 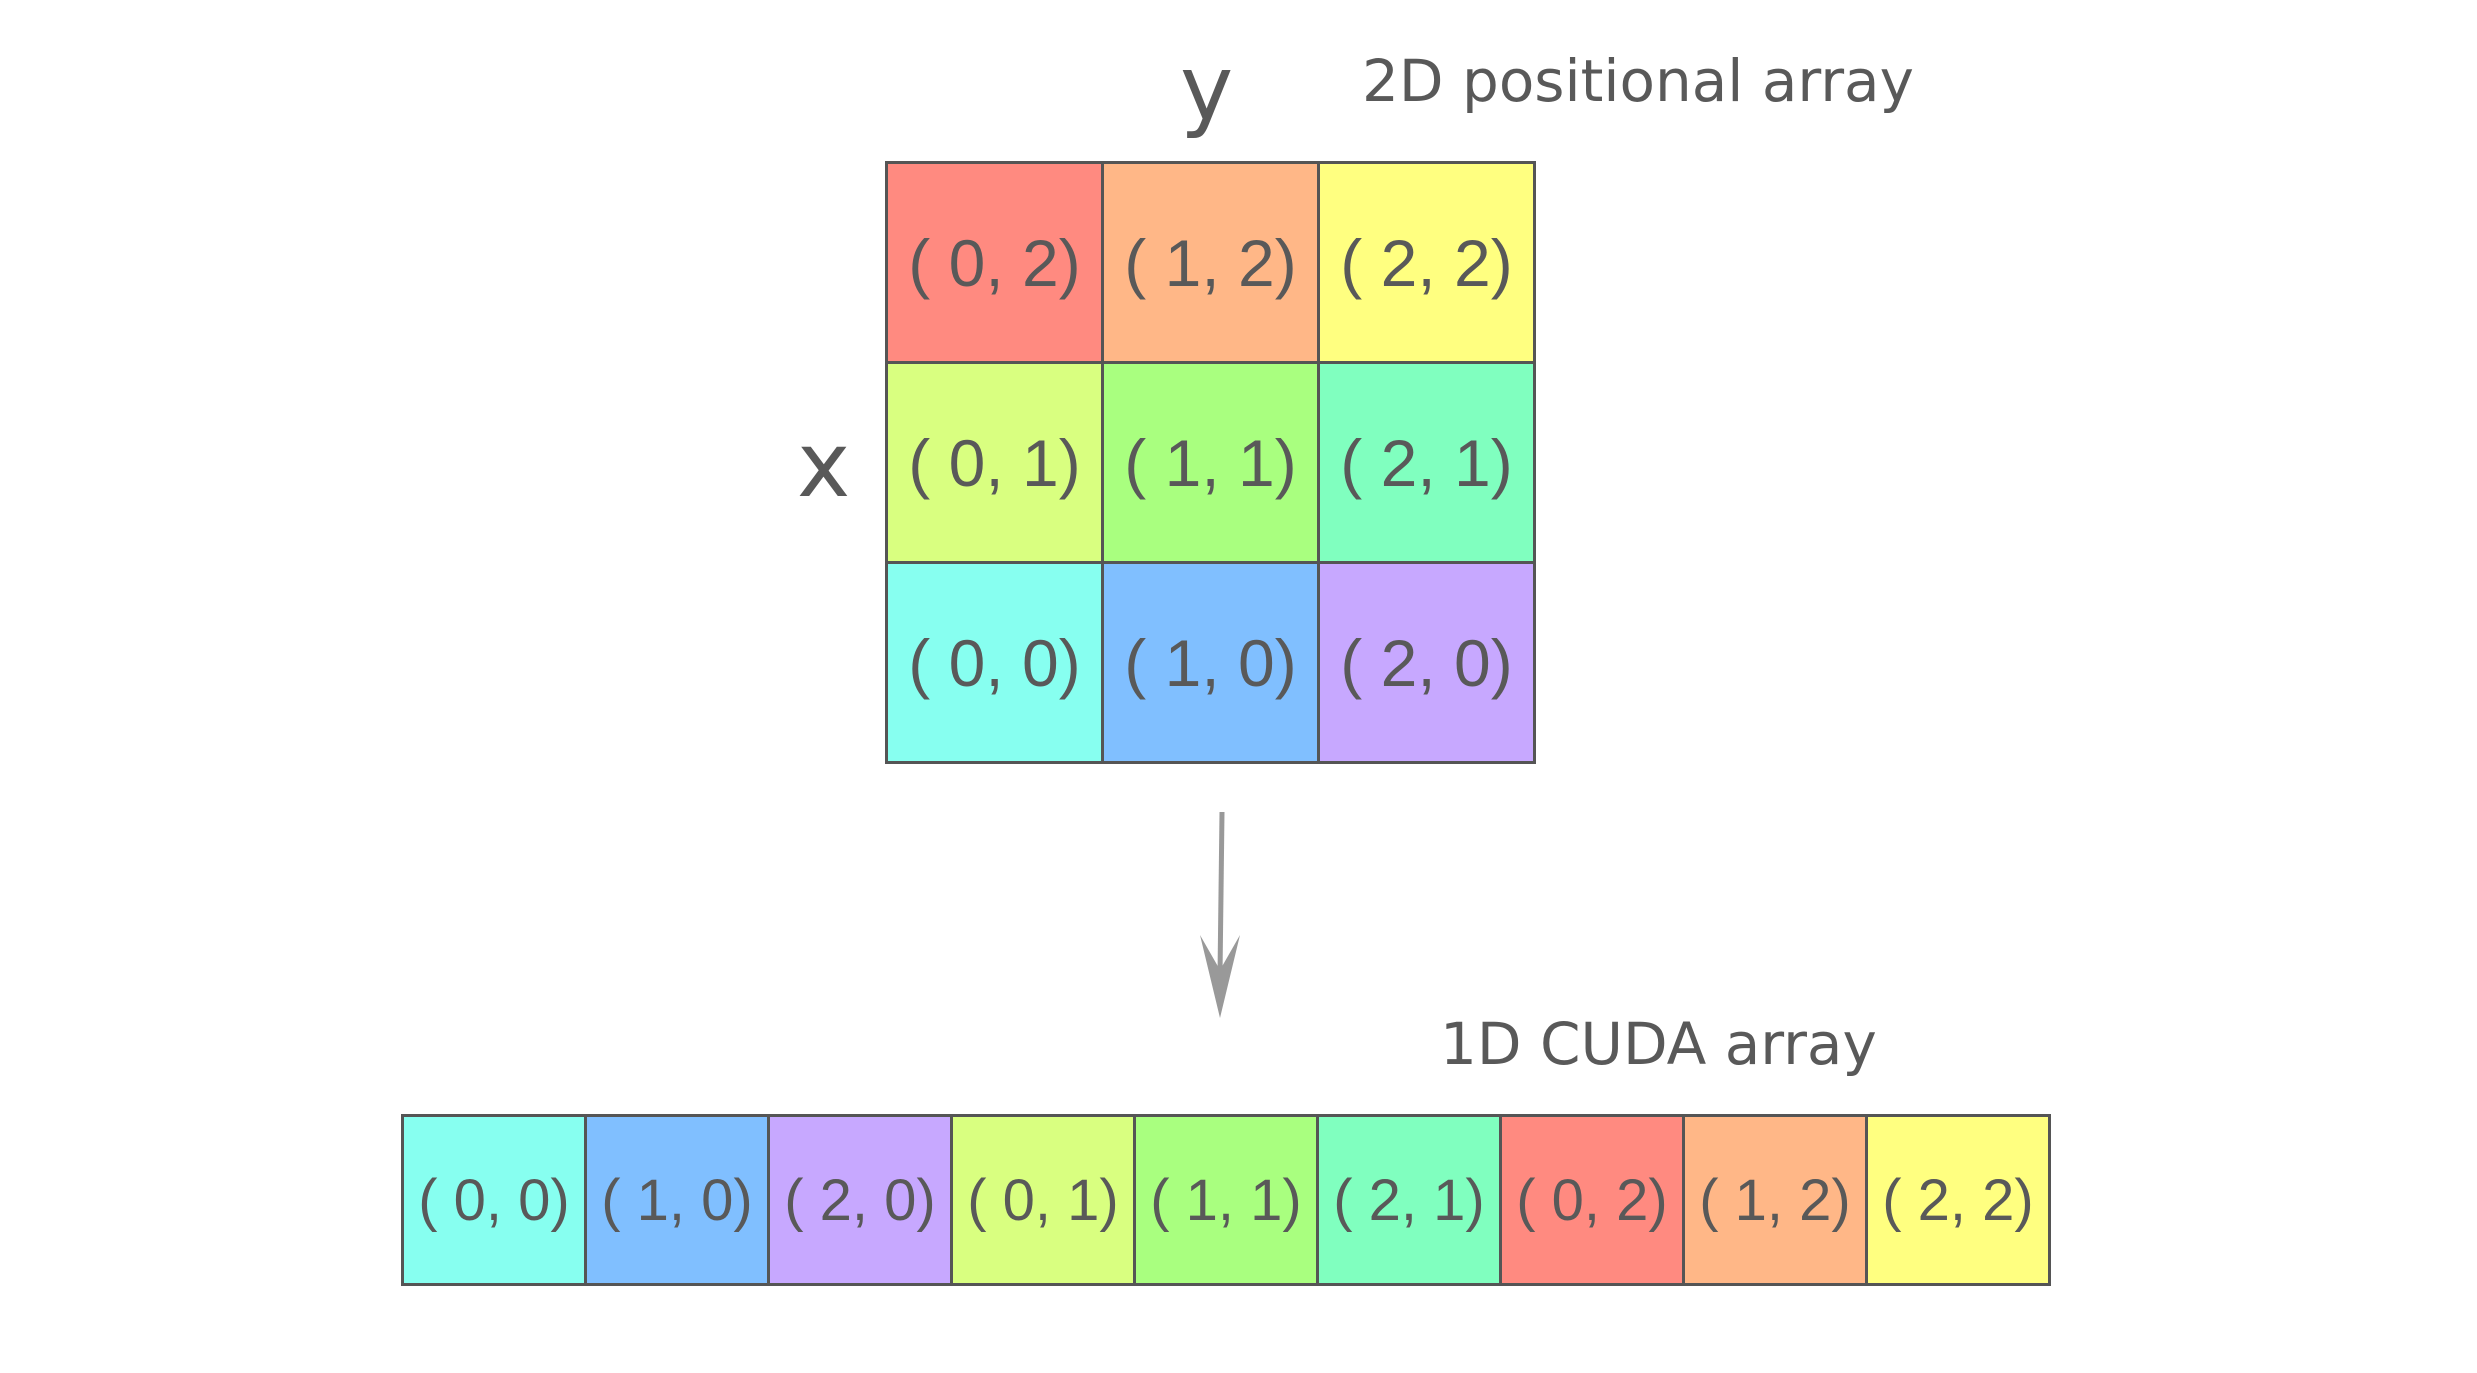 I want to click on array-1d-cell: ( 2, 2), so click(x=1959, y=1201).